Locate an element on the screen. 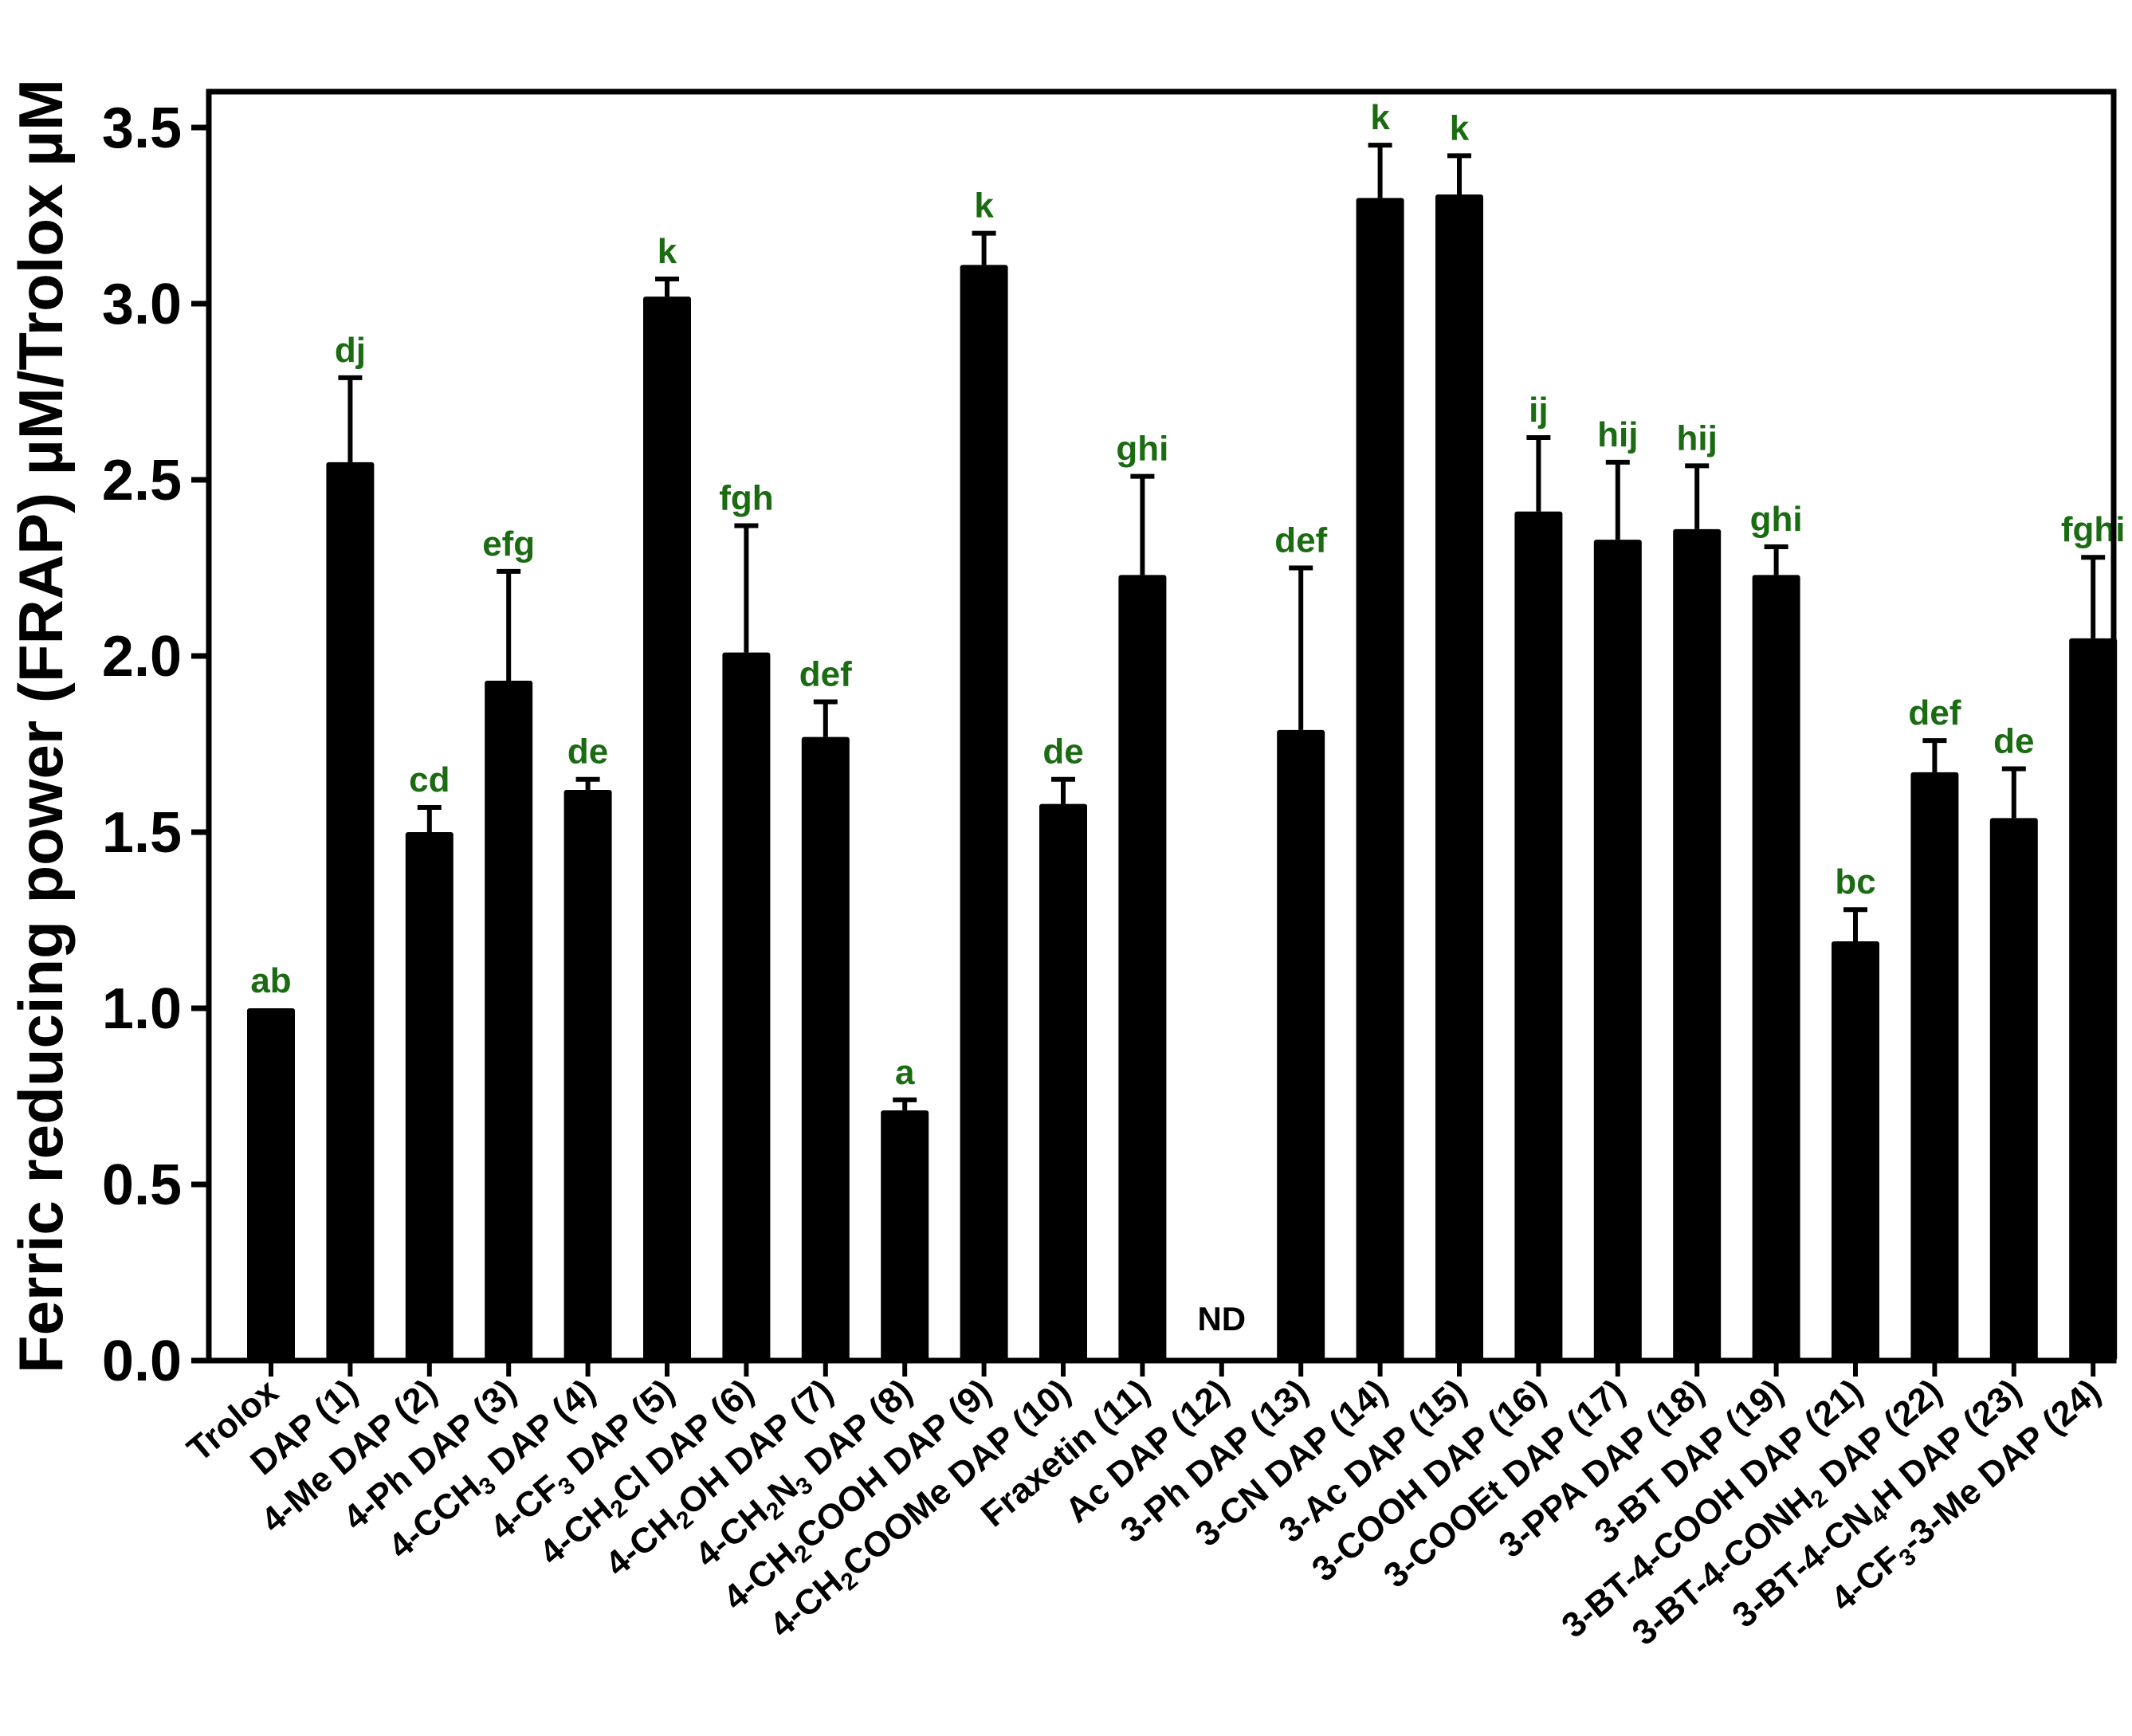  y-tick-label: 3.0 is located at coordinates (142, 304).